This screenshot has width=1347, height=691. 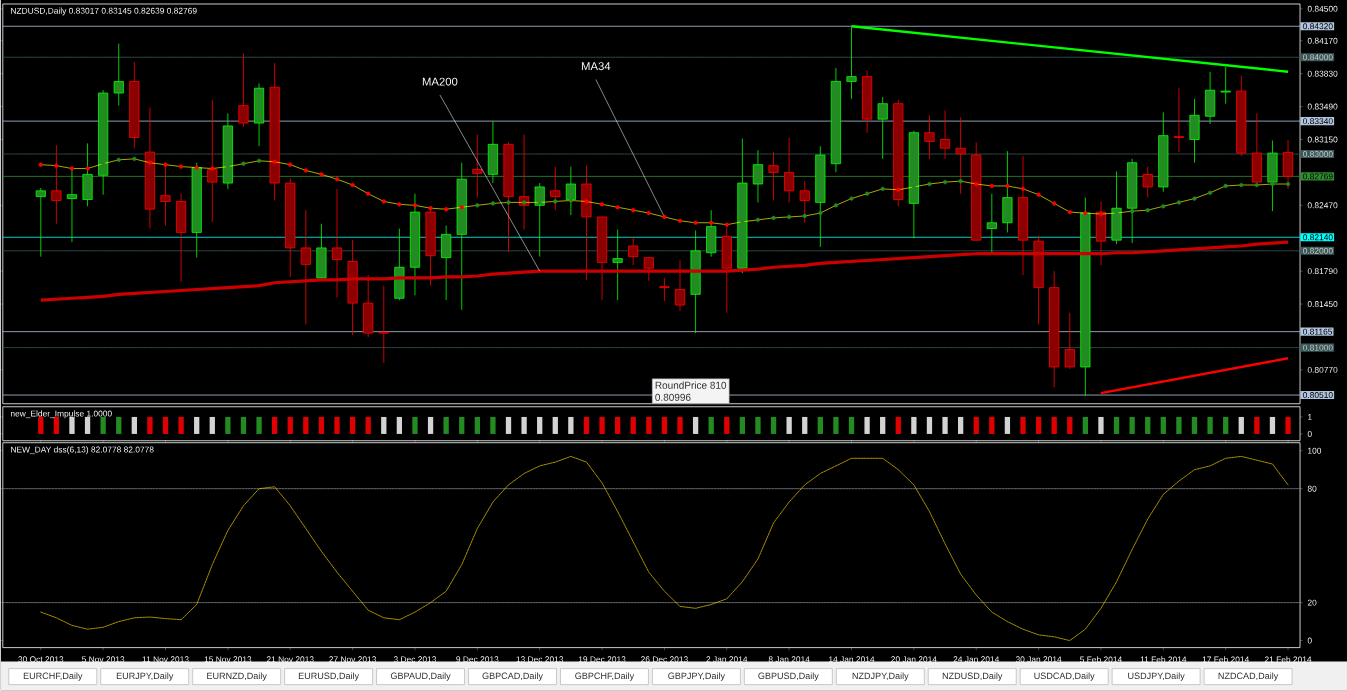 I want to click on annotation: RoundPrice 810, so click(x=691, y=385).